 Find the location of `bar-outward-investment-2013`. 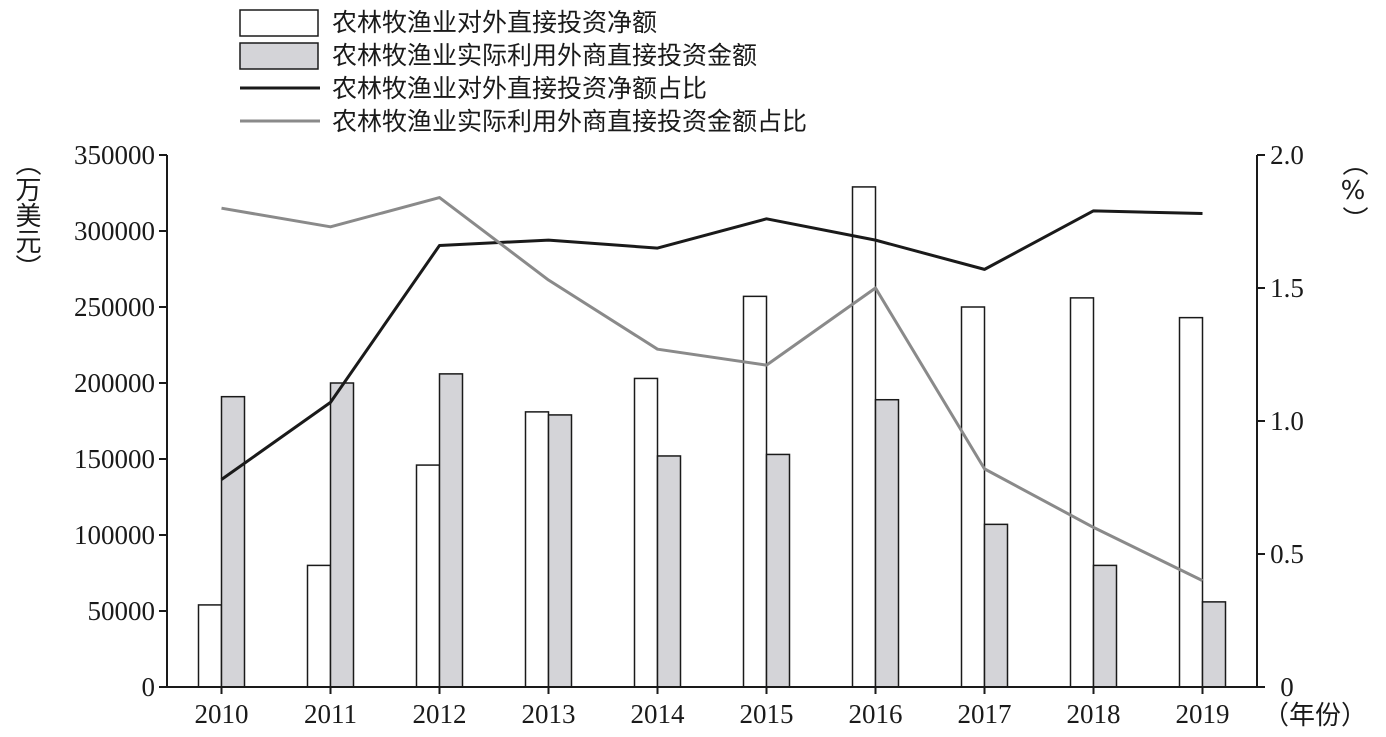

bar-outward-investment-2013 is located at coordinates (537, 549).